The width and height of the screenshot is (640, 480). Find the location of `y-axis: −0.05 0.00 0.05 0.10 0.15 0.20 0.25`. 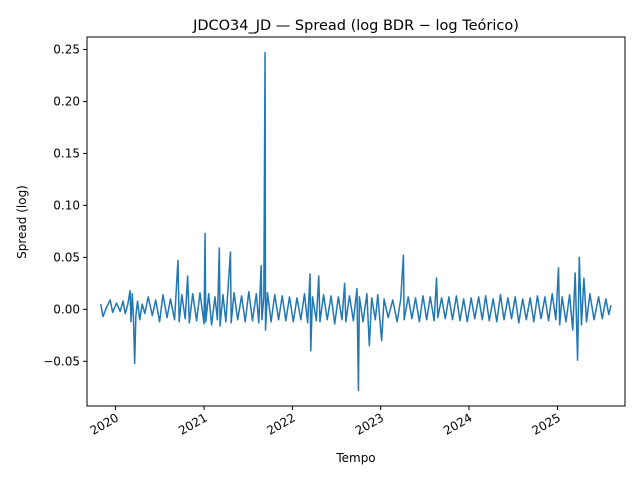

y-axis: −0.05 0.00 0.05 0.10 0.15 0.20 0.25 is located at coordinates (65, 205).